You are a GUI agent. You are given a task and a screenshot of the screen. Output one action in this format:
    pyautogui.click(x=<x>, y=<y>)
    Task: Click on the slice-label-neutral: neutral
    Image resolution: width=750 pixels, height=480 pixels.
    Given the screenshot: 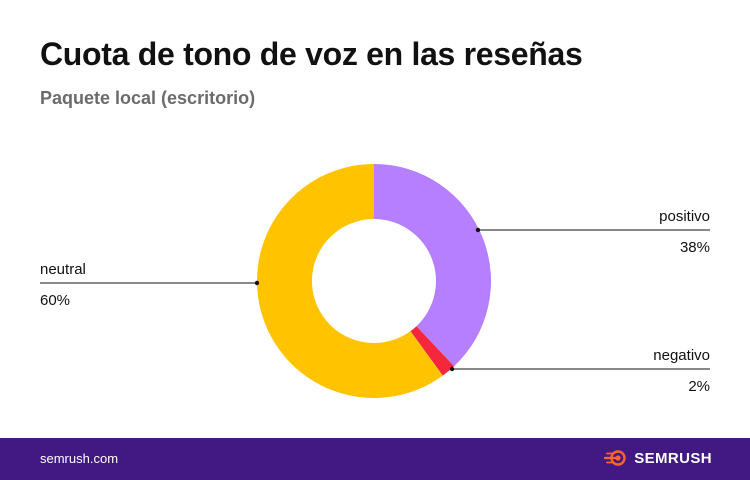 What is the action you would take?
    pyautogui.click(x=63, y=269)
    